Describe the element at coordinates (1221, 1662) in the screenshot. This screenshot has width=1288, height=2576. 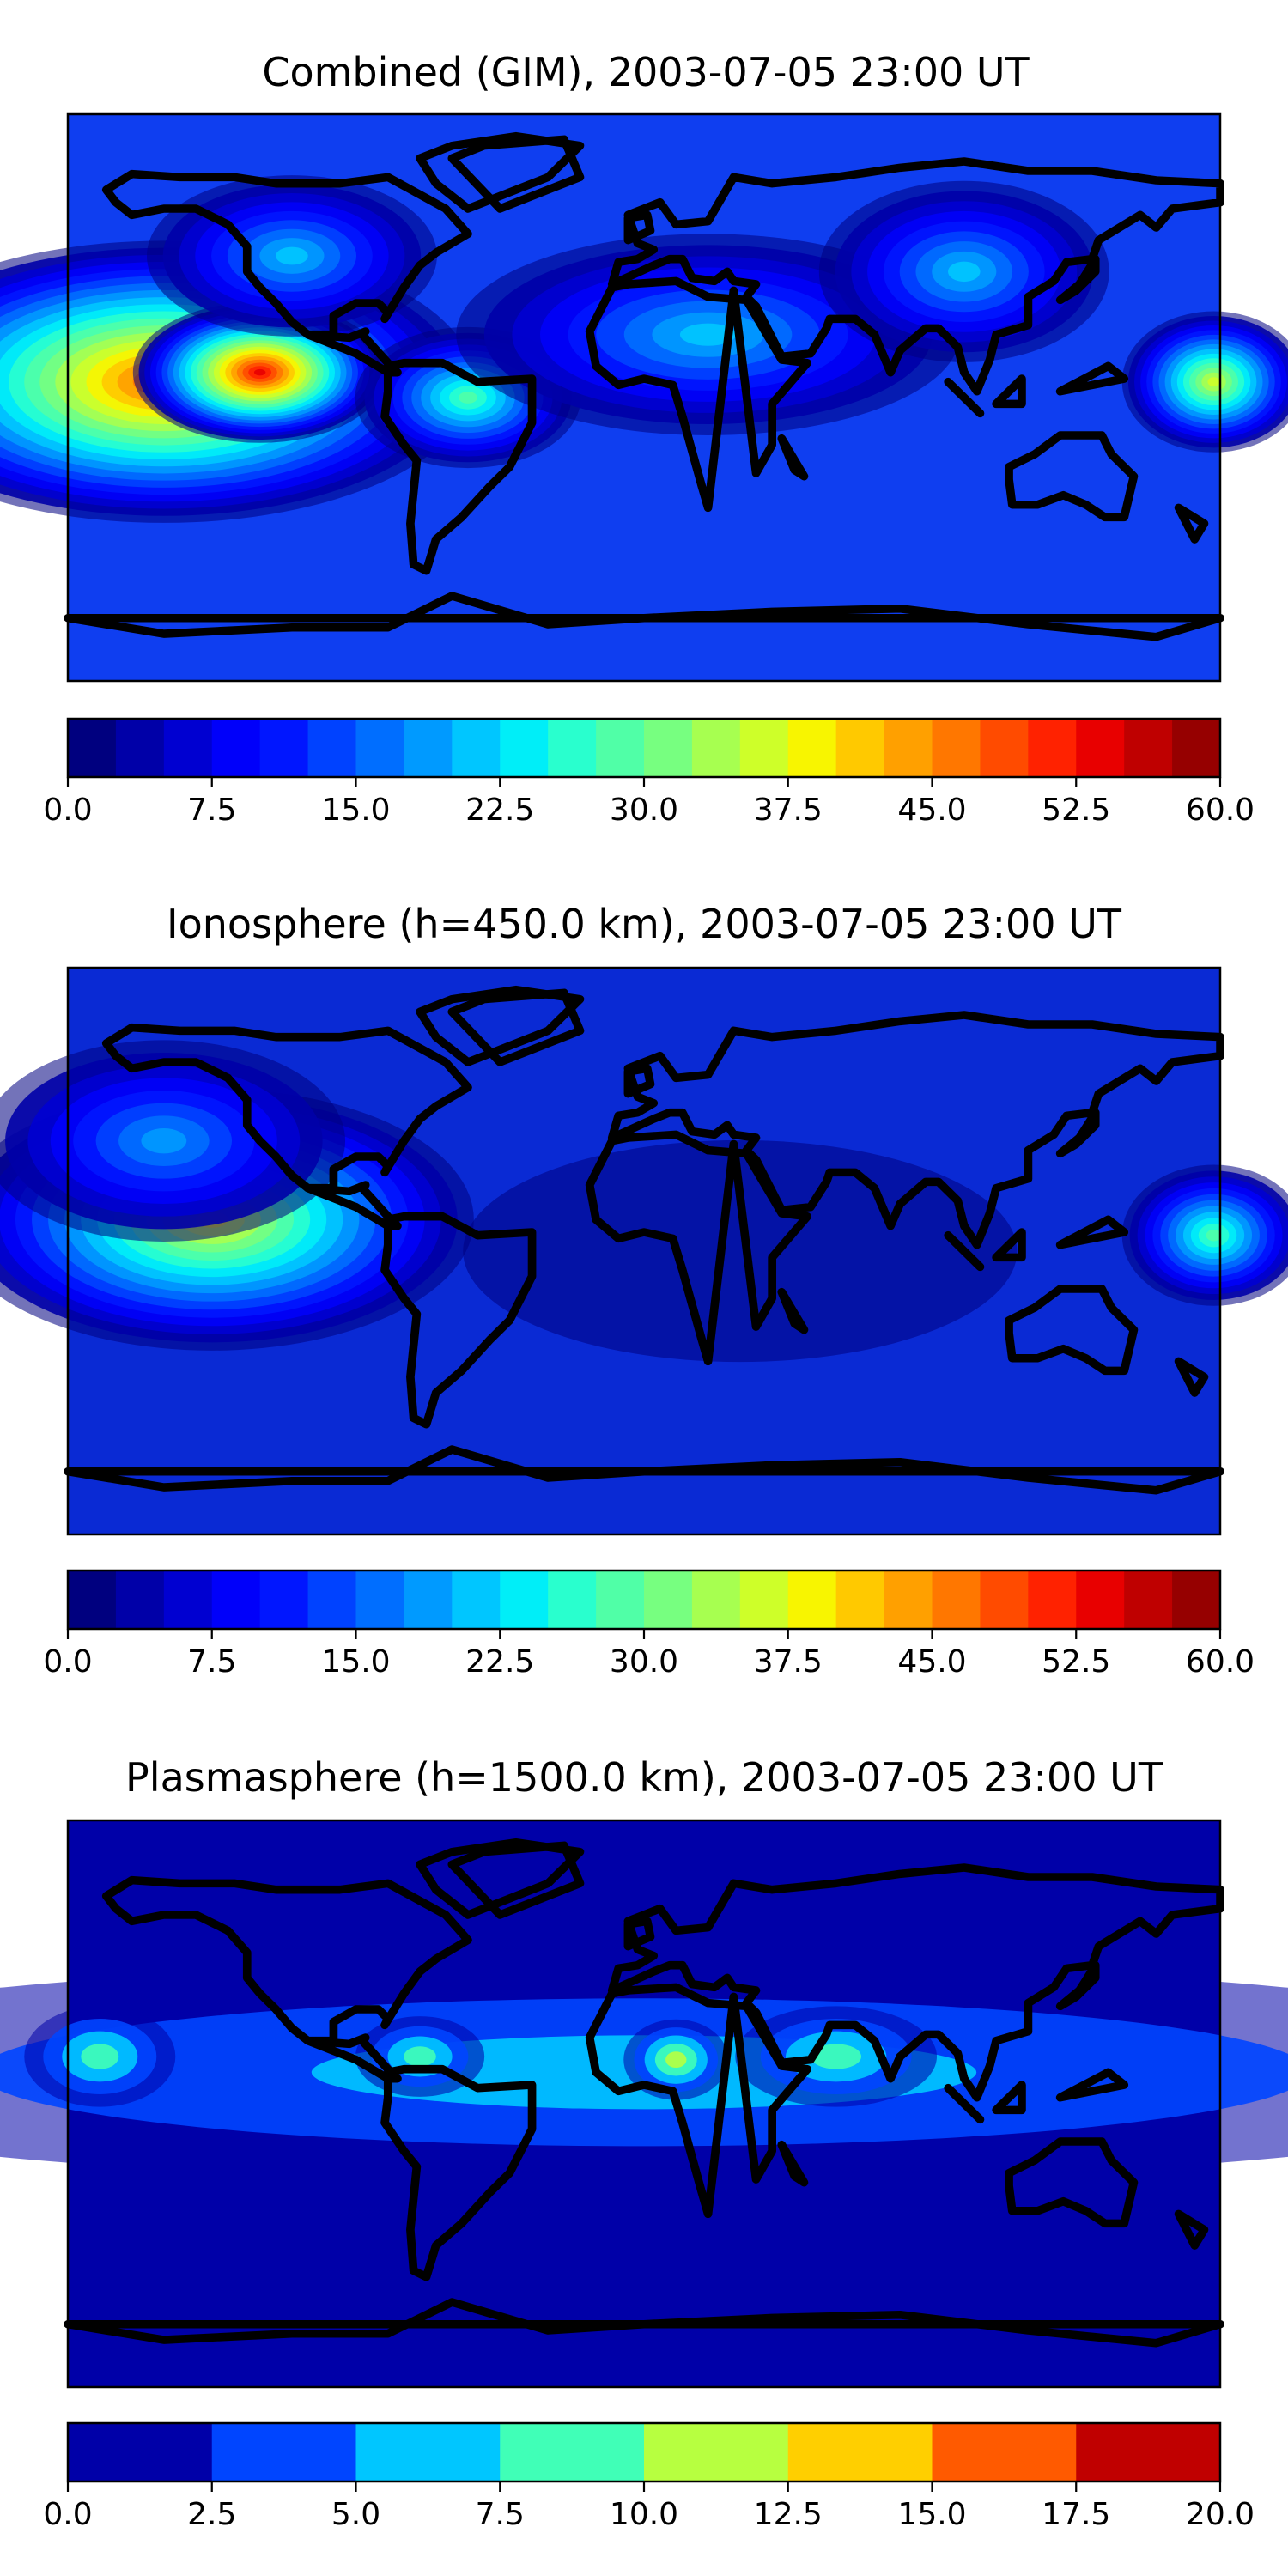
I see `colorbar-tick-label: 60.0` at that location.